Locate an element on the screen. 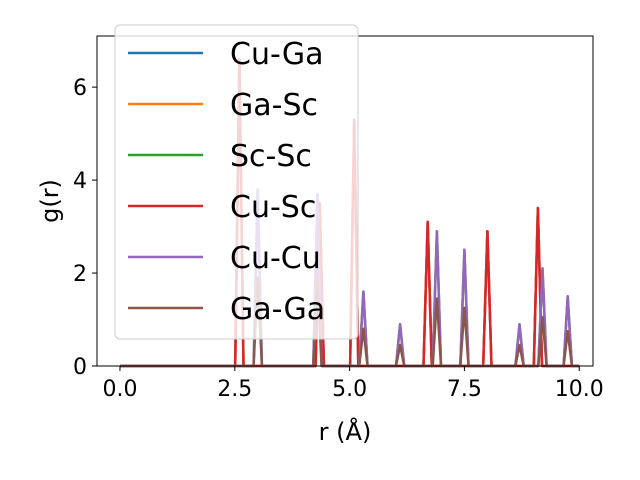 Image resolution: width=640 pixels, height=480 pixels. x-tick-label: 2.5 is located at coordinates (234, 389).